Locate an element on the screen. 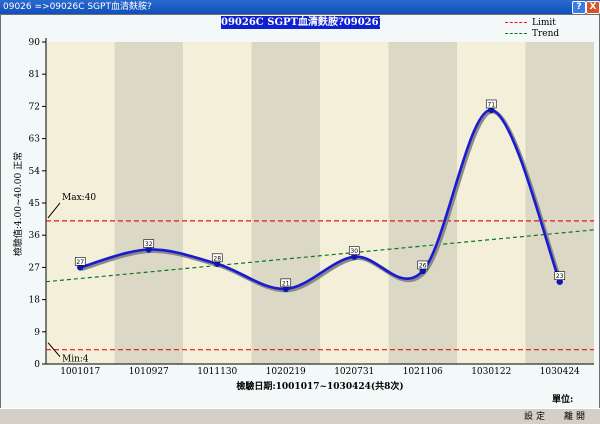  data-label: 28 is located at coordinates (217, 258).